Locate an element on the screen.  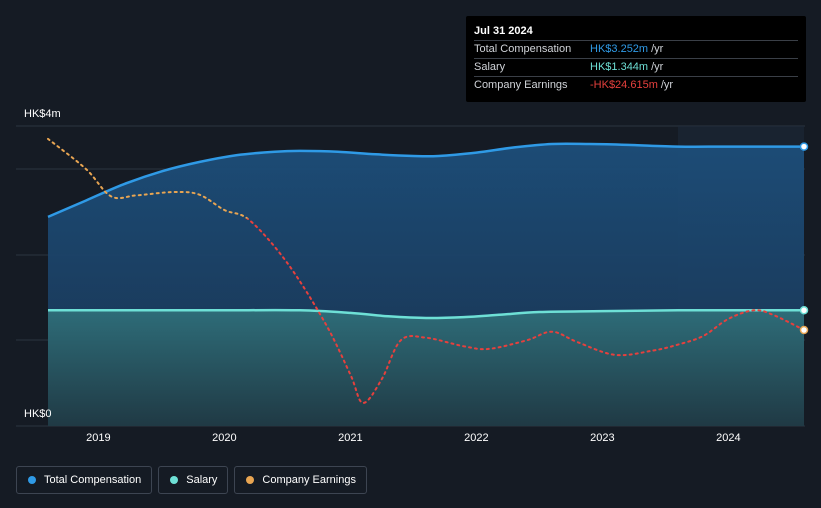
tooltip-value: HK$1.344m is located at coordinates (619, 67).